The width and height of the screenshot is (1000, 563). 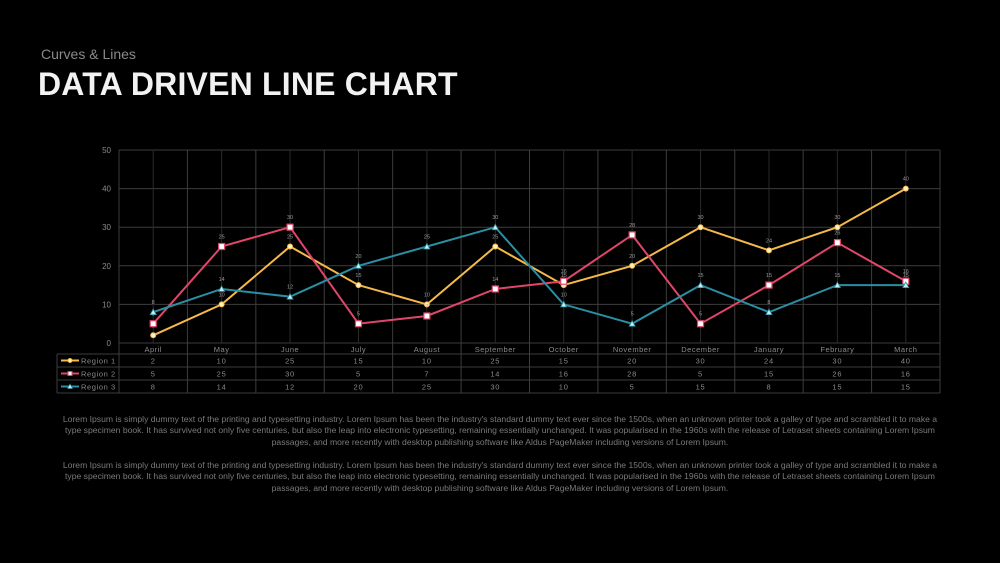 I want to click on x-category-label: November, so click(x=632, y=349).